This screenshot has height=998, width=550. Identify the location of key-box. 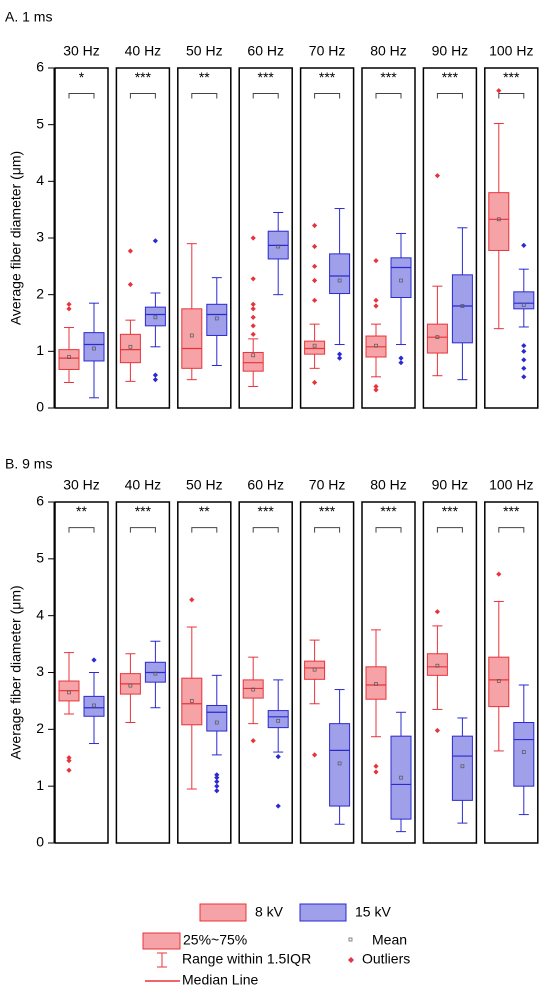
(161, 941).